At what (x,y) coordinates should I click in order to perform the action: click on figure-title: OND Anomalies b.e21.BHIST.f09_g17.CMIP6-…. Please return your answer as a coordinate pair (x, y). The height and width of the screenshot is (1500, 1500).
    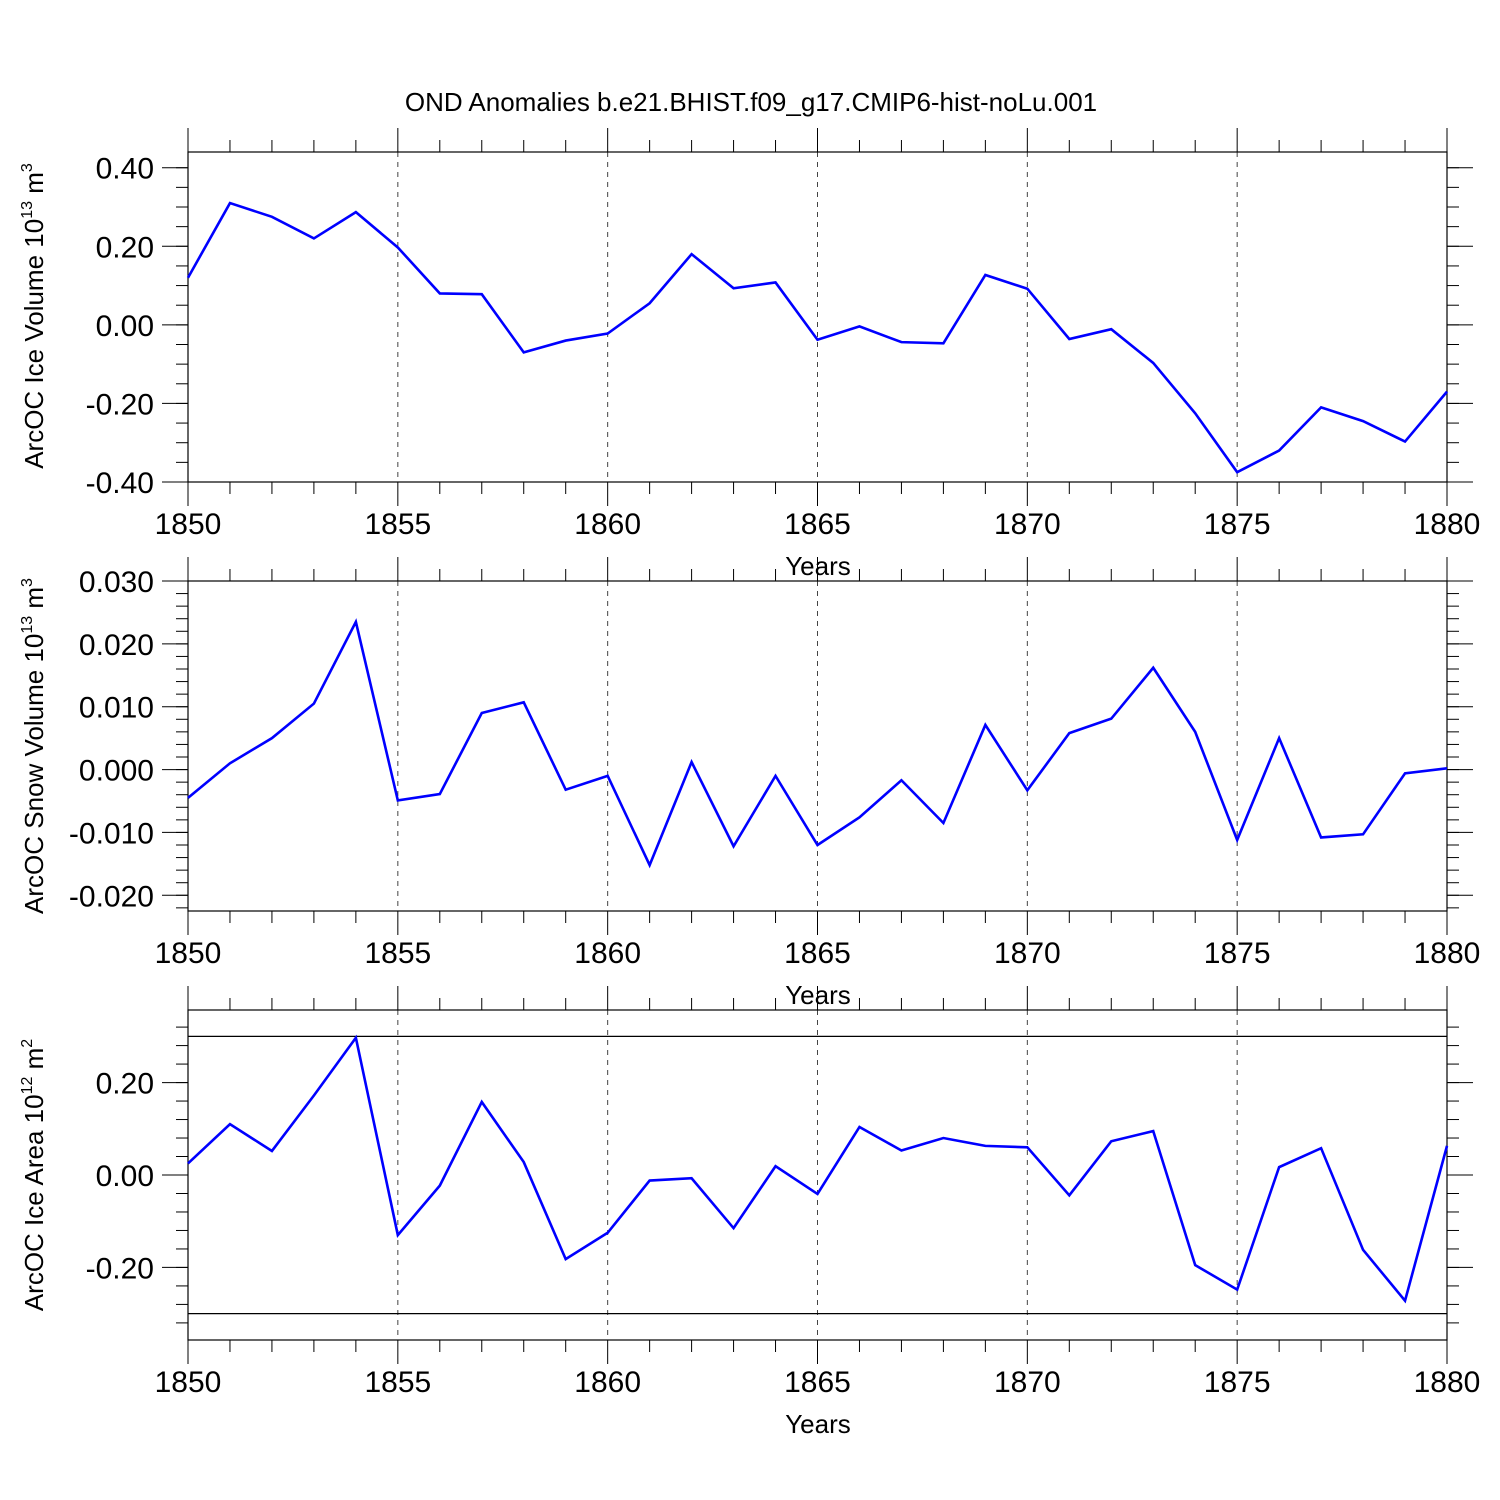
    Looking at the image, I should click on (751, 102).